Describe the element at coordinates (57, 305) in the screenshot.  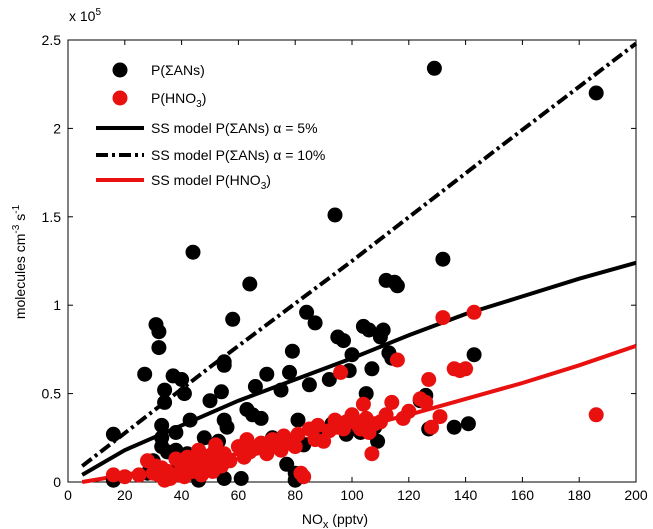
I see `y-tick-label: 1` at that location.